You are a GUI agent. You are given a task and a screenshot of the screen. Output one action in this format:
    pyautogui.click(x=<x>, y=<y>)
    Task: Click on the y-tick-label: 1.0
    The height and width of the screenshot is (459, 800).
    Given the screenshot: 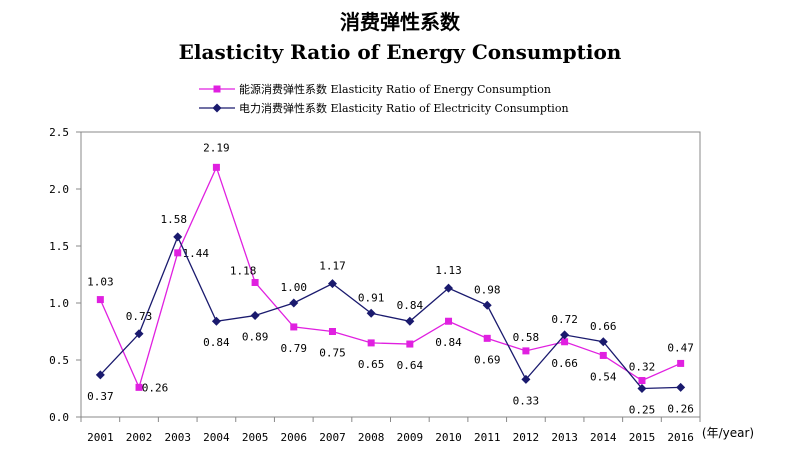 What is the action you would take?
    pyautogui.click(x=59, y=303)
    